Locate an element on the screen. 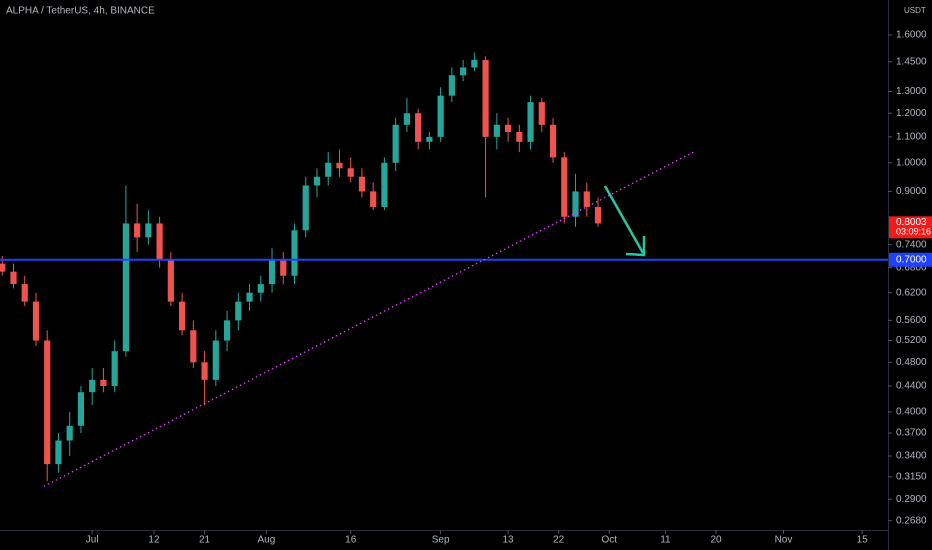  chart-title: ALPHA / TetherUS, 4h, BINANCE is located at coordinates (80, 11).